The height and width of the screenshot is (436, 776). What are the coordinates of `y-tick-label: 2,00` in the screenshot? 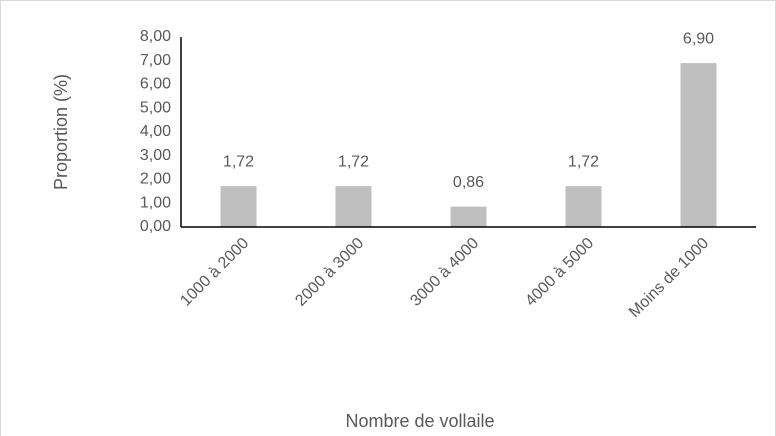 It's located at (155, 179).